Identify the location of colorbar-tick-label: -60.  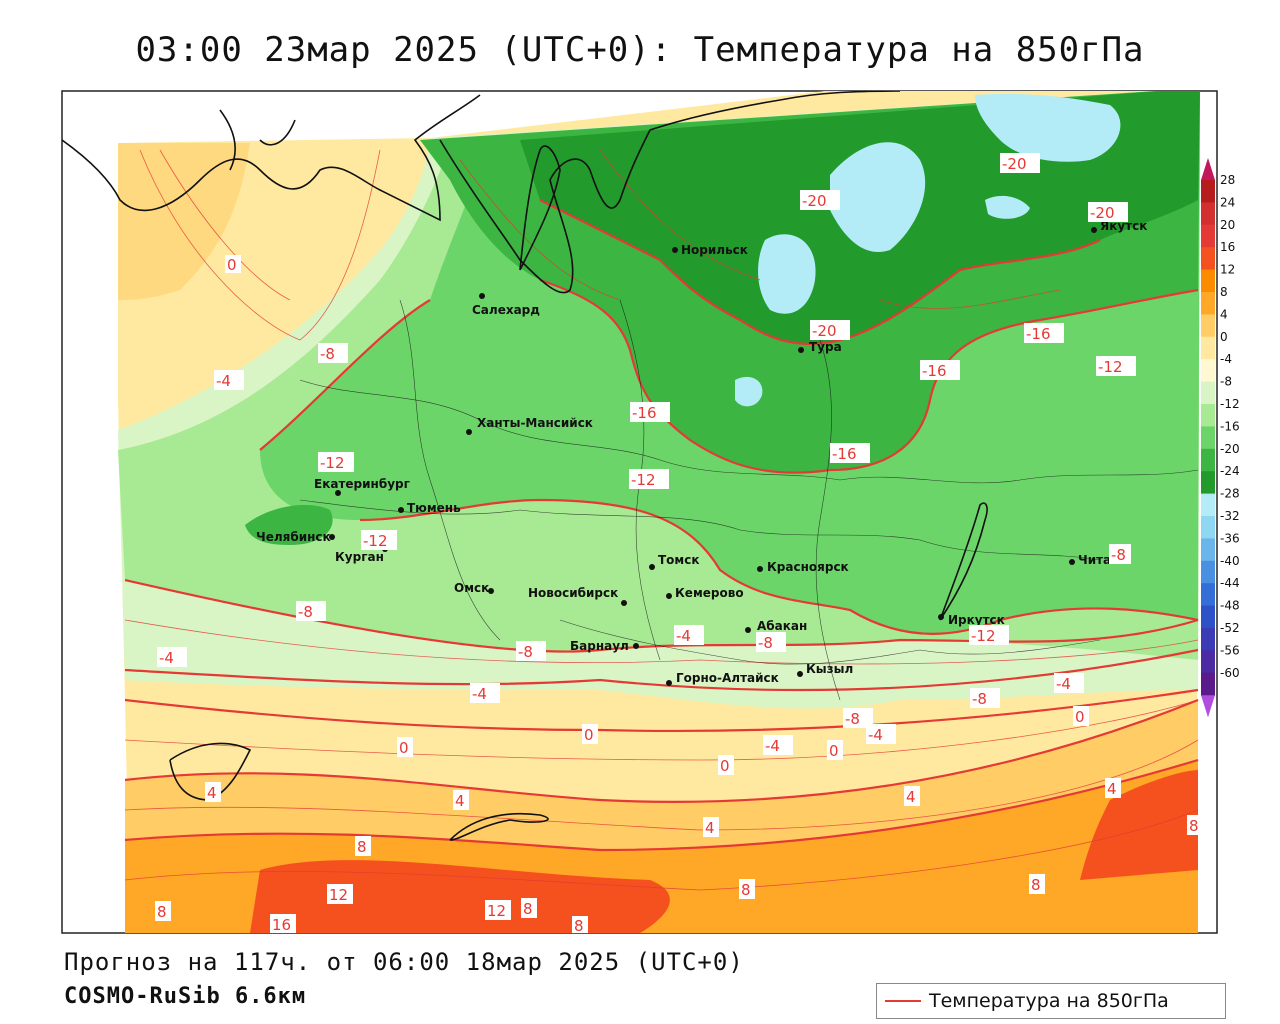
(1230, 673).